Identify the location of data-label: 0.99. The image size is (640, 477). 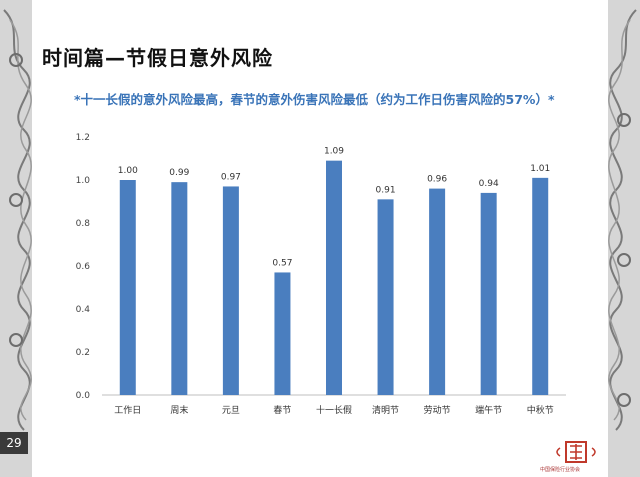
(179, 173).